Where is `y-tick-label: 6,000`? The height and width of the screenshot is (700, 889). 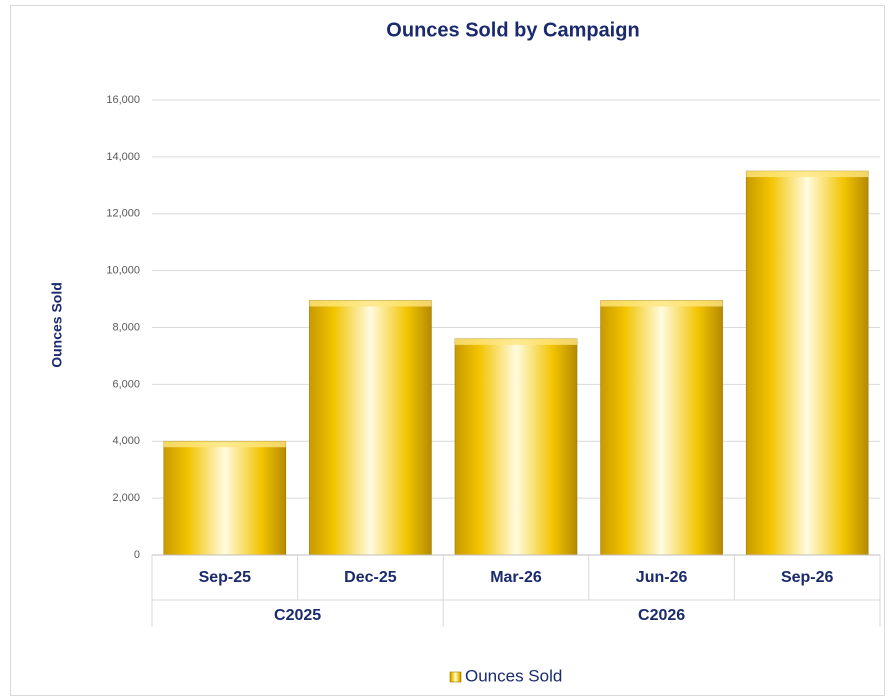
y-tick-label: 6,000 is located at coordinates (126, 384).